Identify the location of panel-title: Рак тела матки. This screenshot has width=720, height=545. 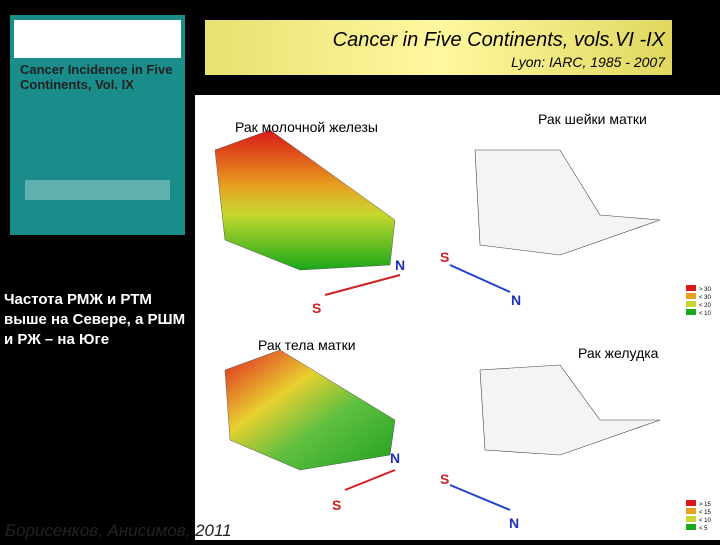
(307, 345).